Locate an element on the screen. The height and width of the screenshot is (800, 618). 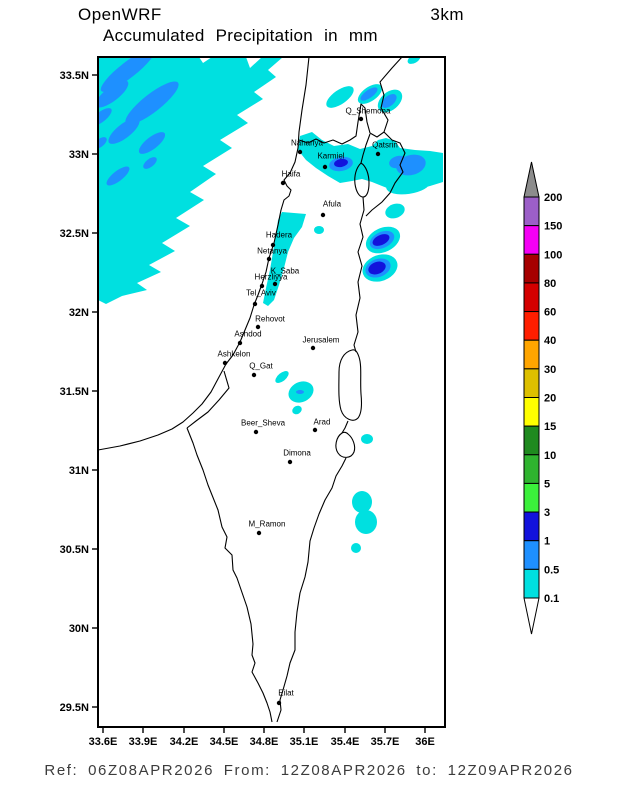
rain-core-karmiel-heavy is located at coordinates (341, 163).